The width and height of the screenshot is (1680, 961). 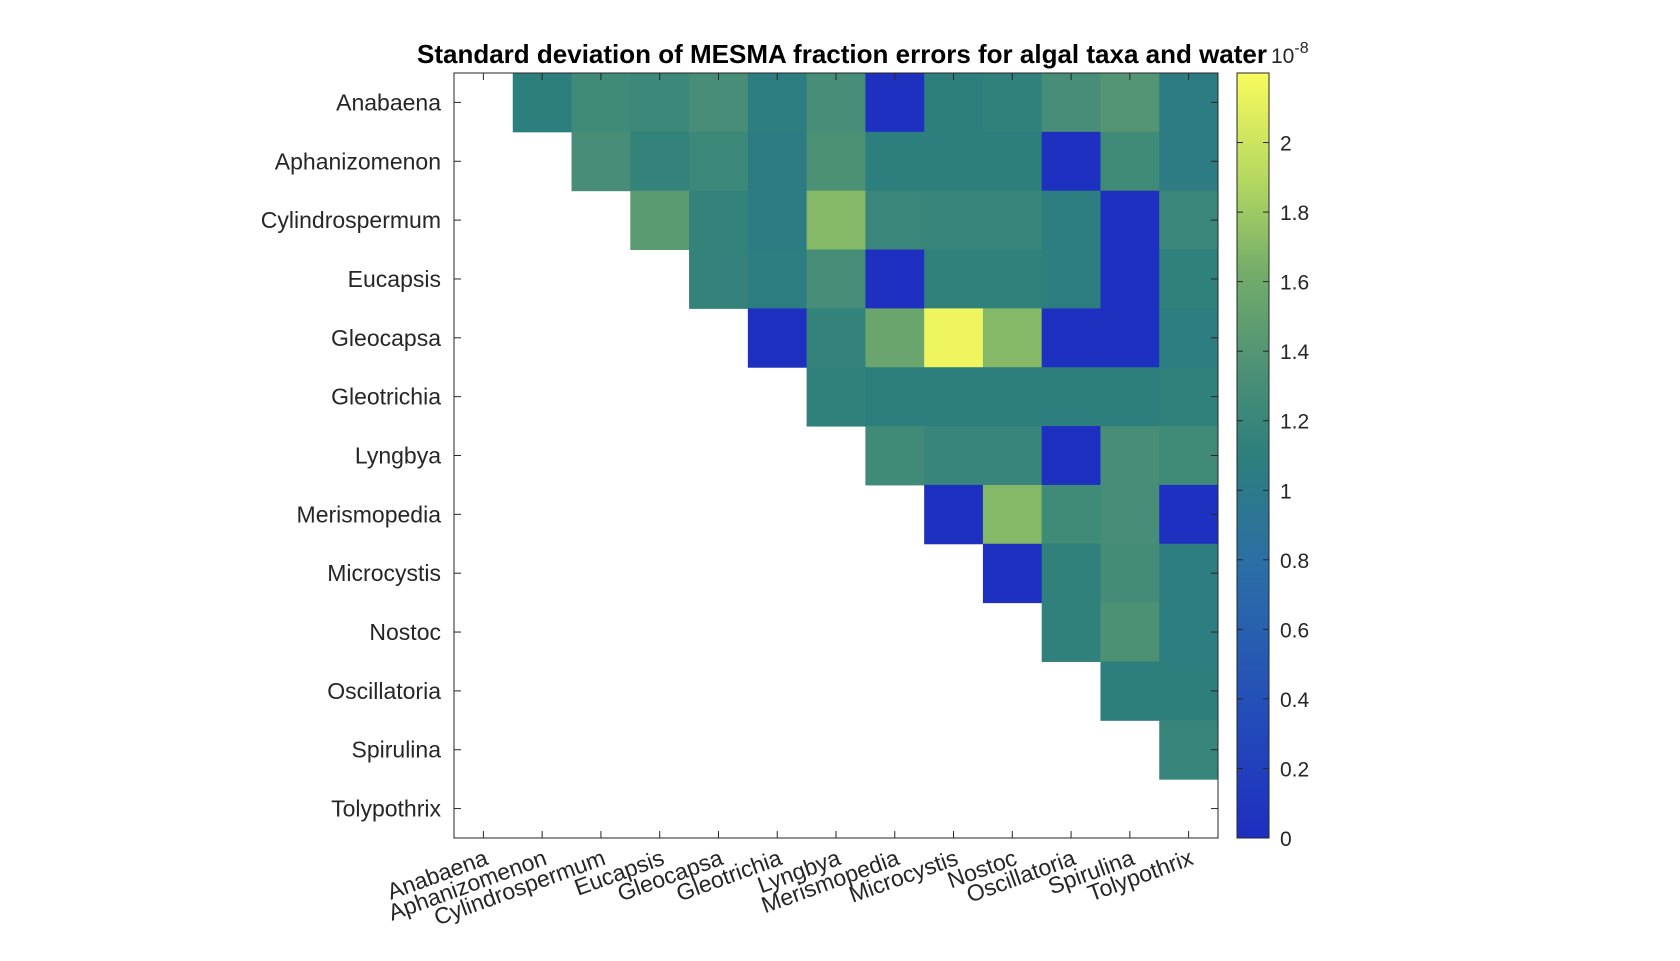 What do you see at coordinates (1286, 839) in the screenshot?
I see `colorbar-tick-label: 0` at bounding box center [1286, 839].